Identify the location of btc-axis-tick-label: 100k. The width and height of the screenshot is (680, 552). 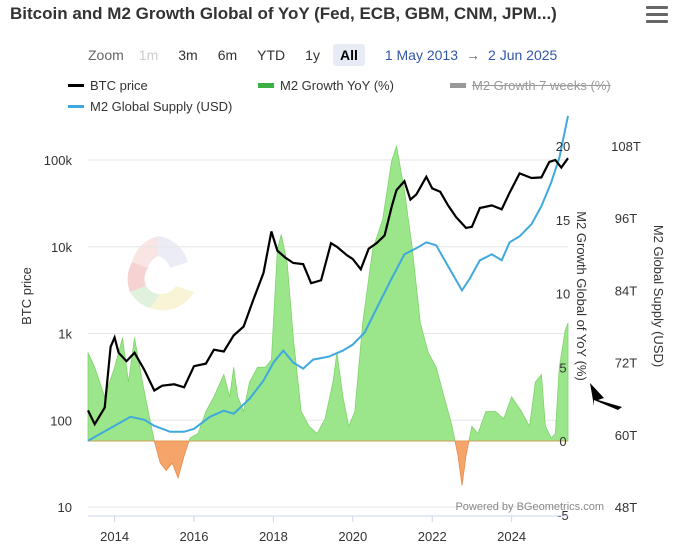
(58, 160).